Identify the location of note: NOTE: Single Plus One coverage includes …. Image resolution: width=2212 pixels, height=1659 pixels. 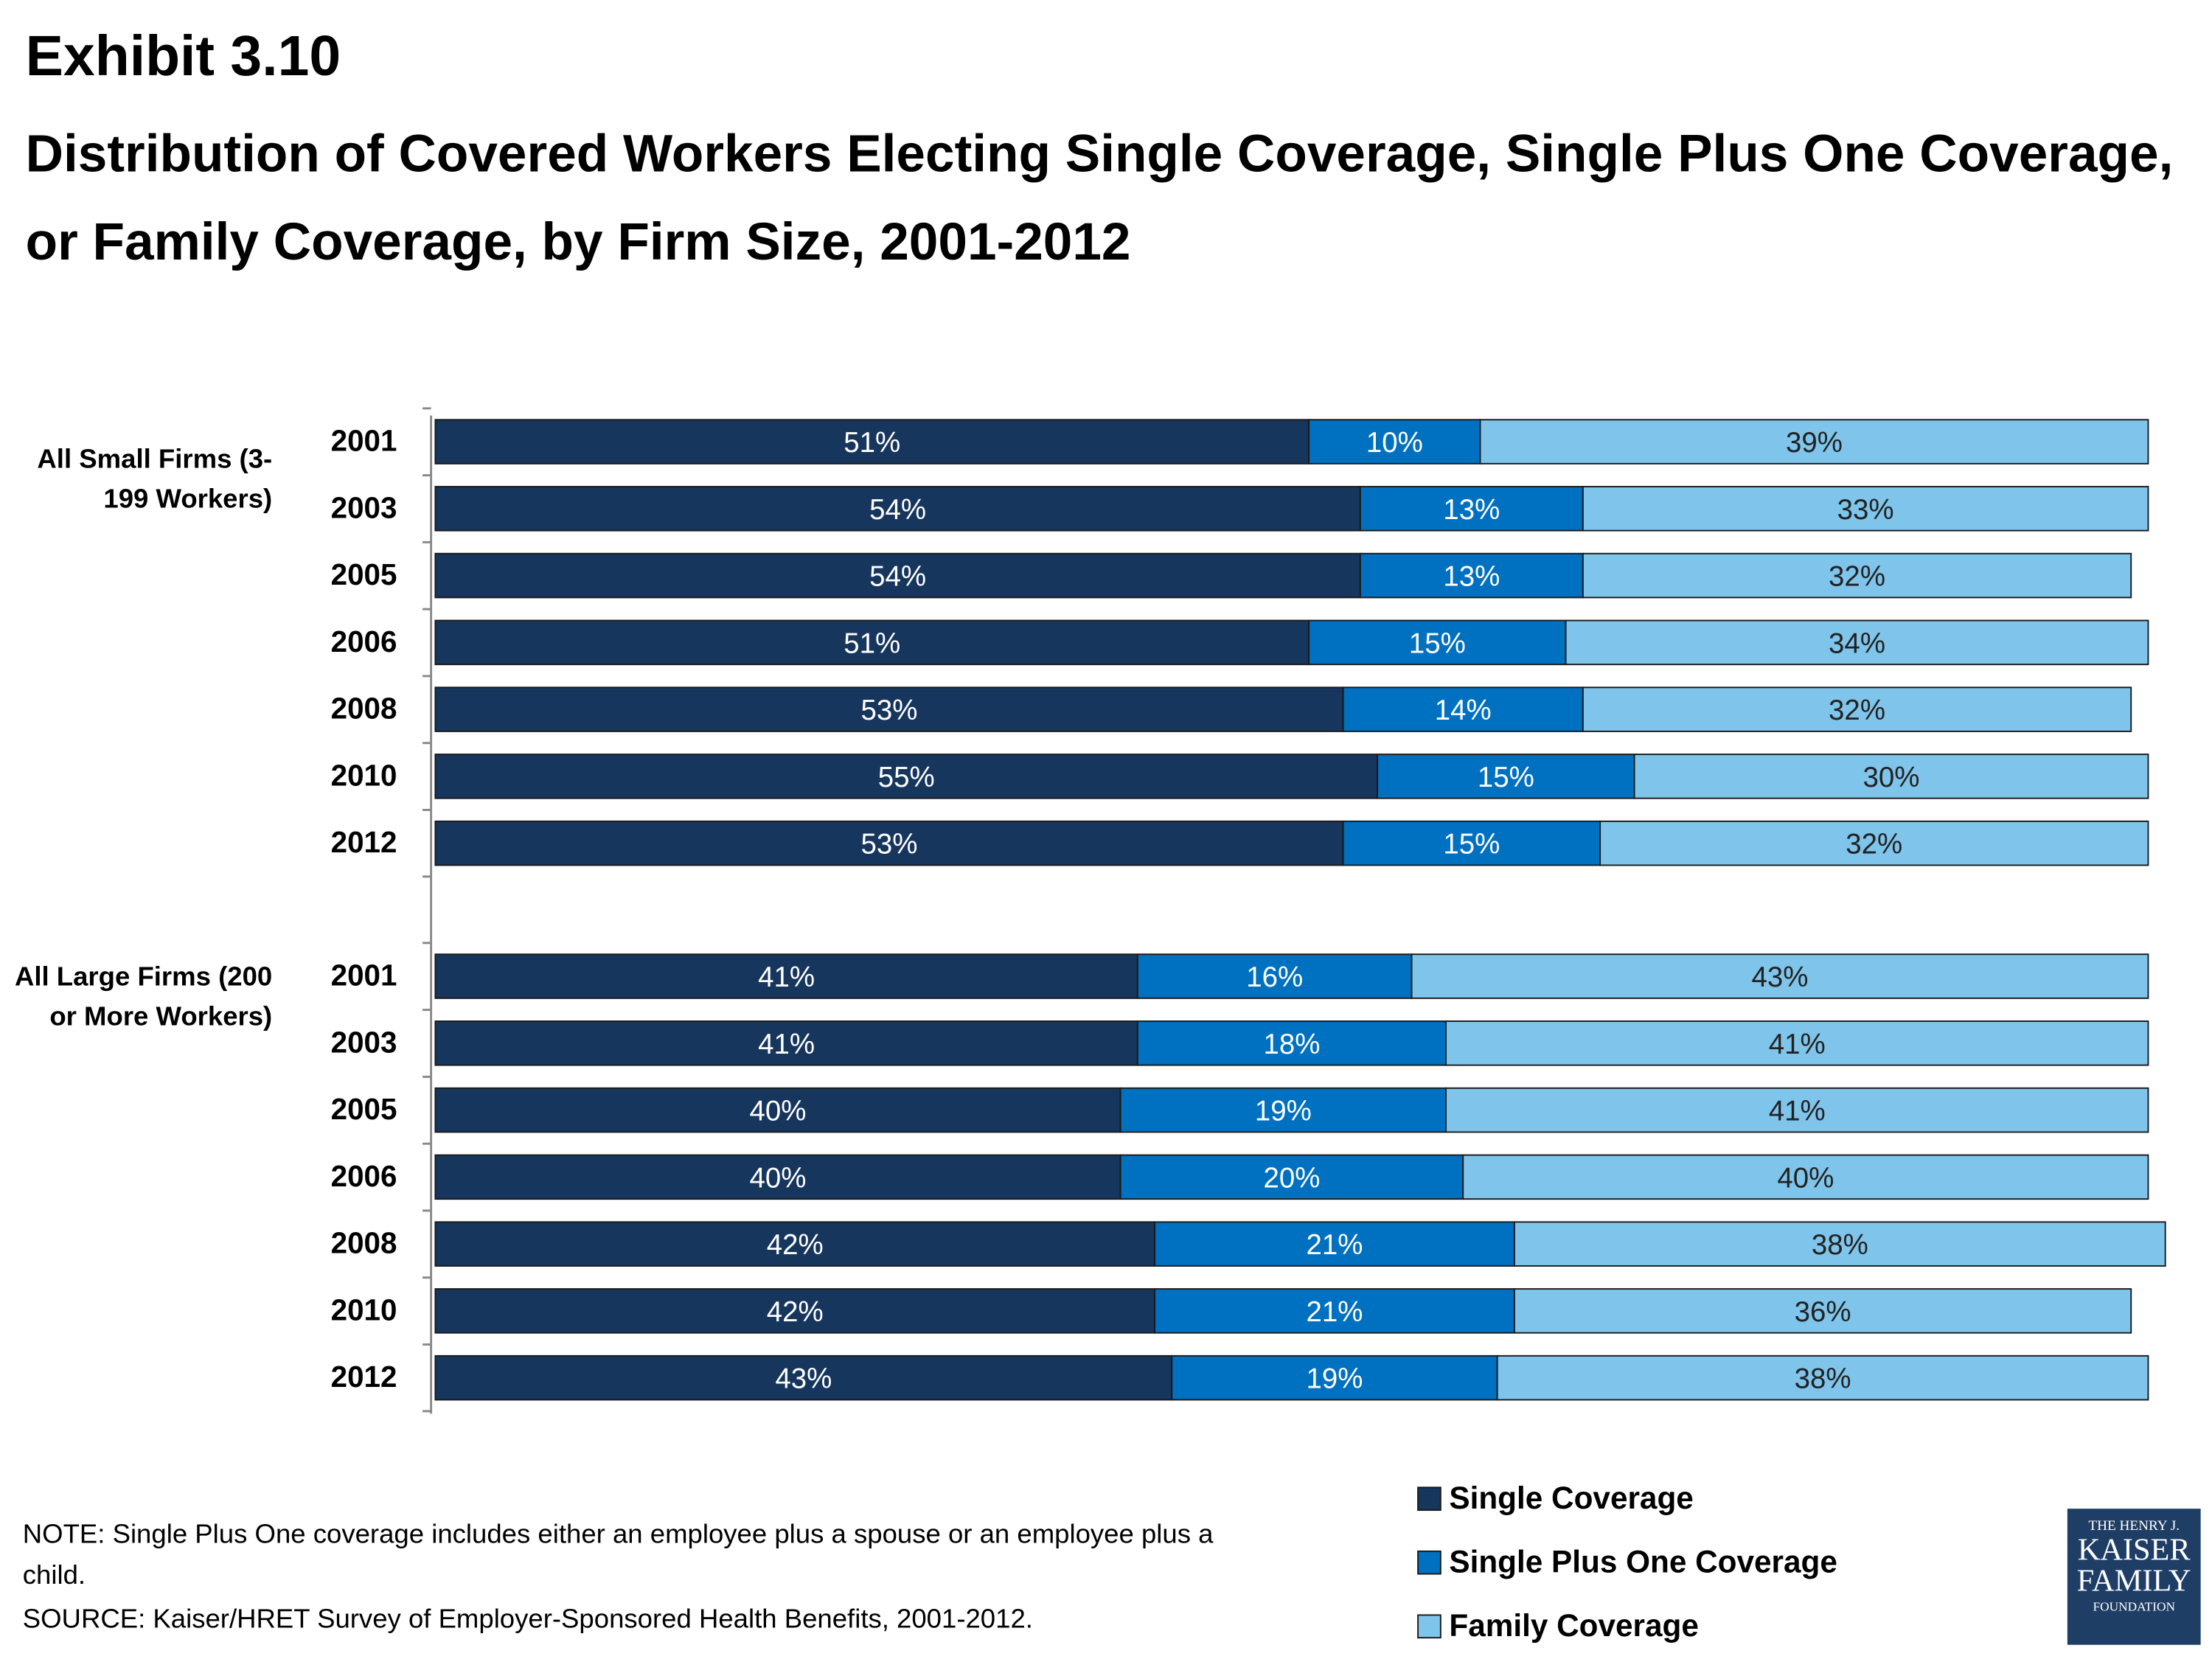
(618, 1555).